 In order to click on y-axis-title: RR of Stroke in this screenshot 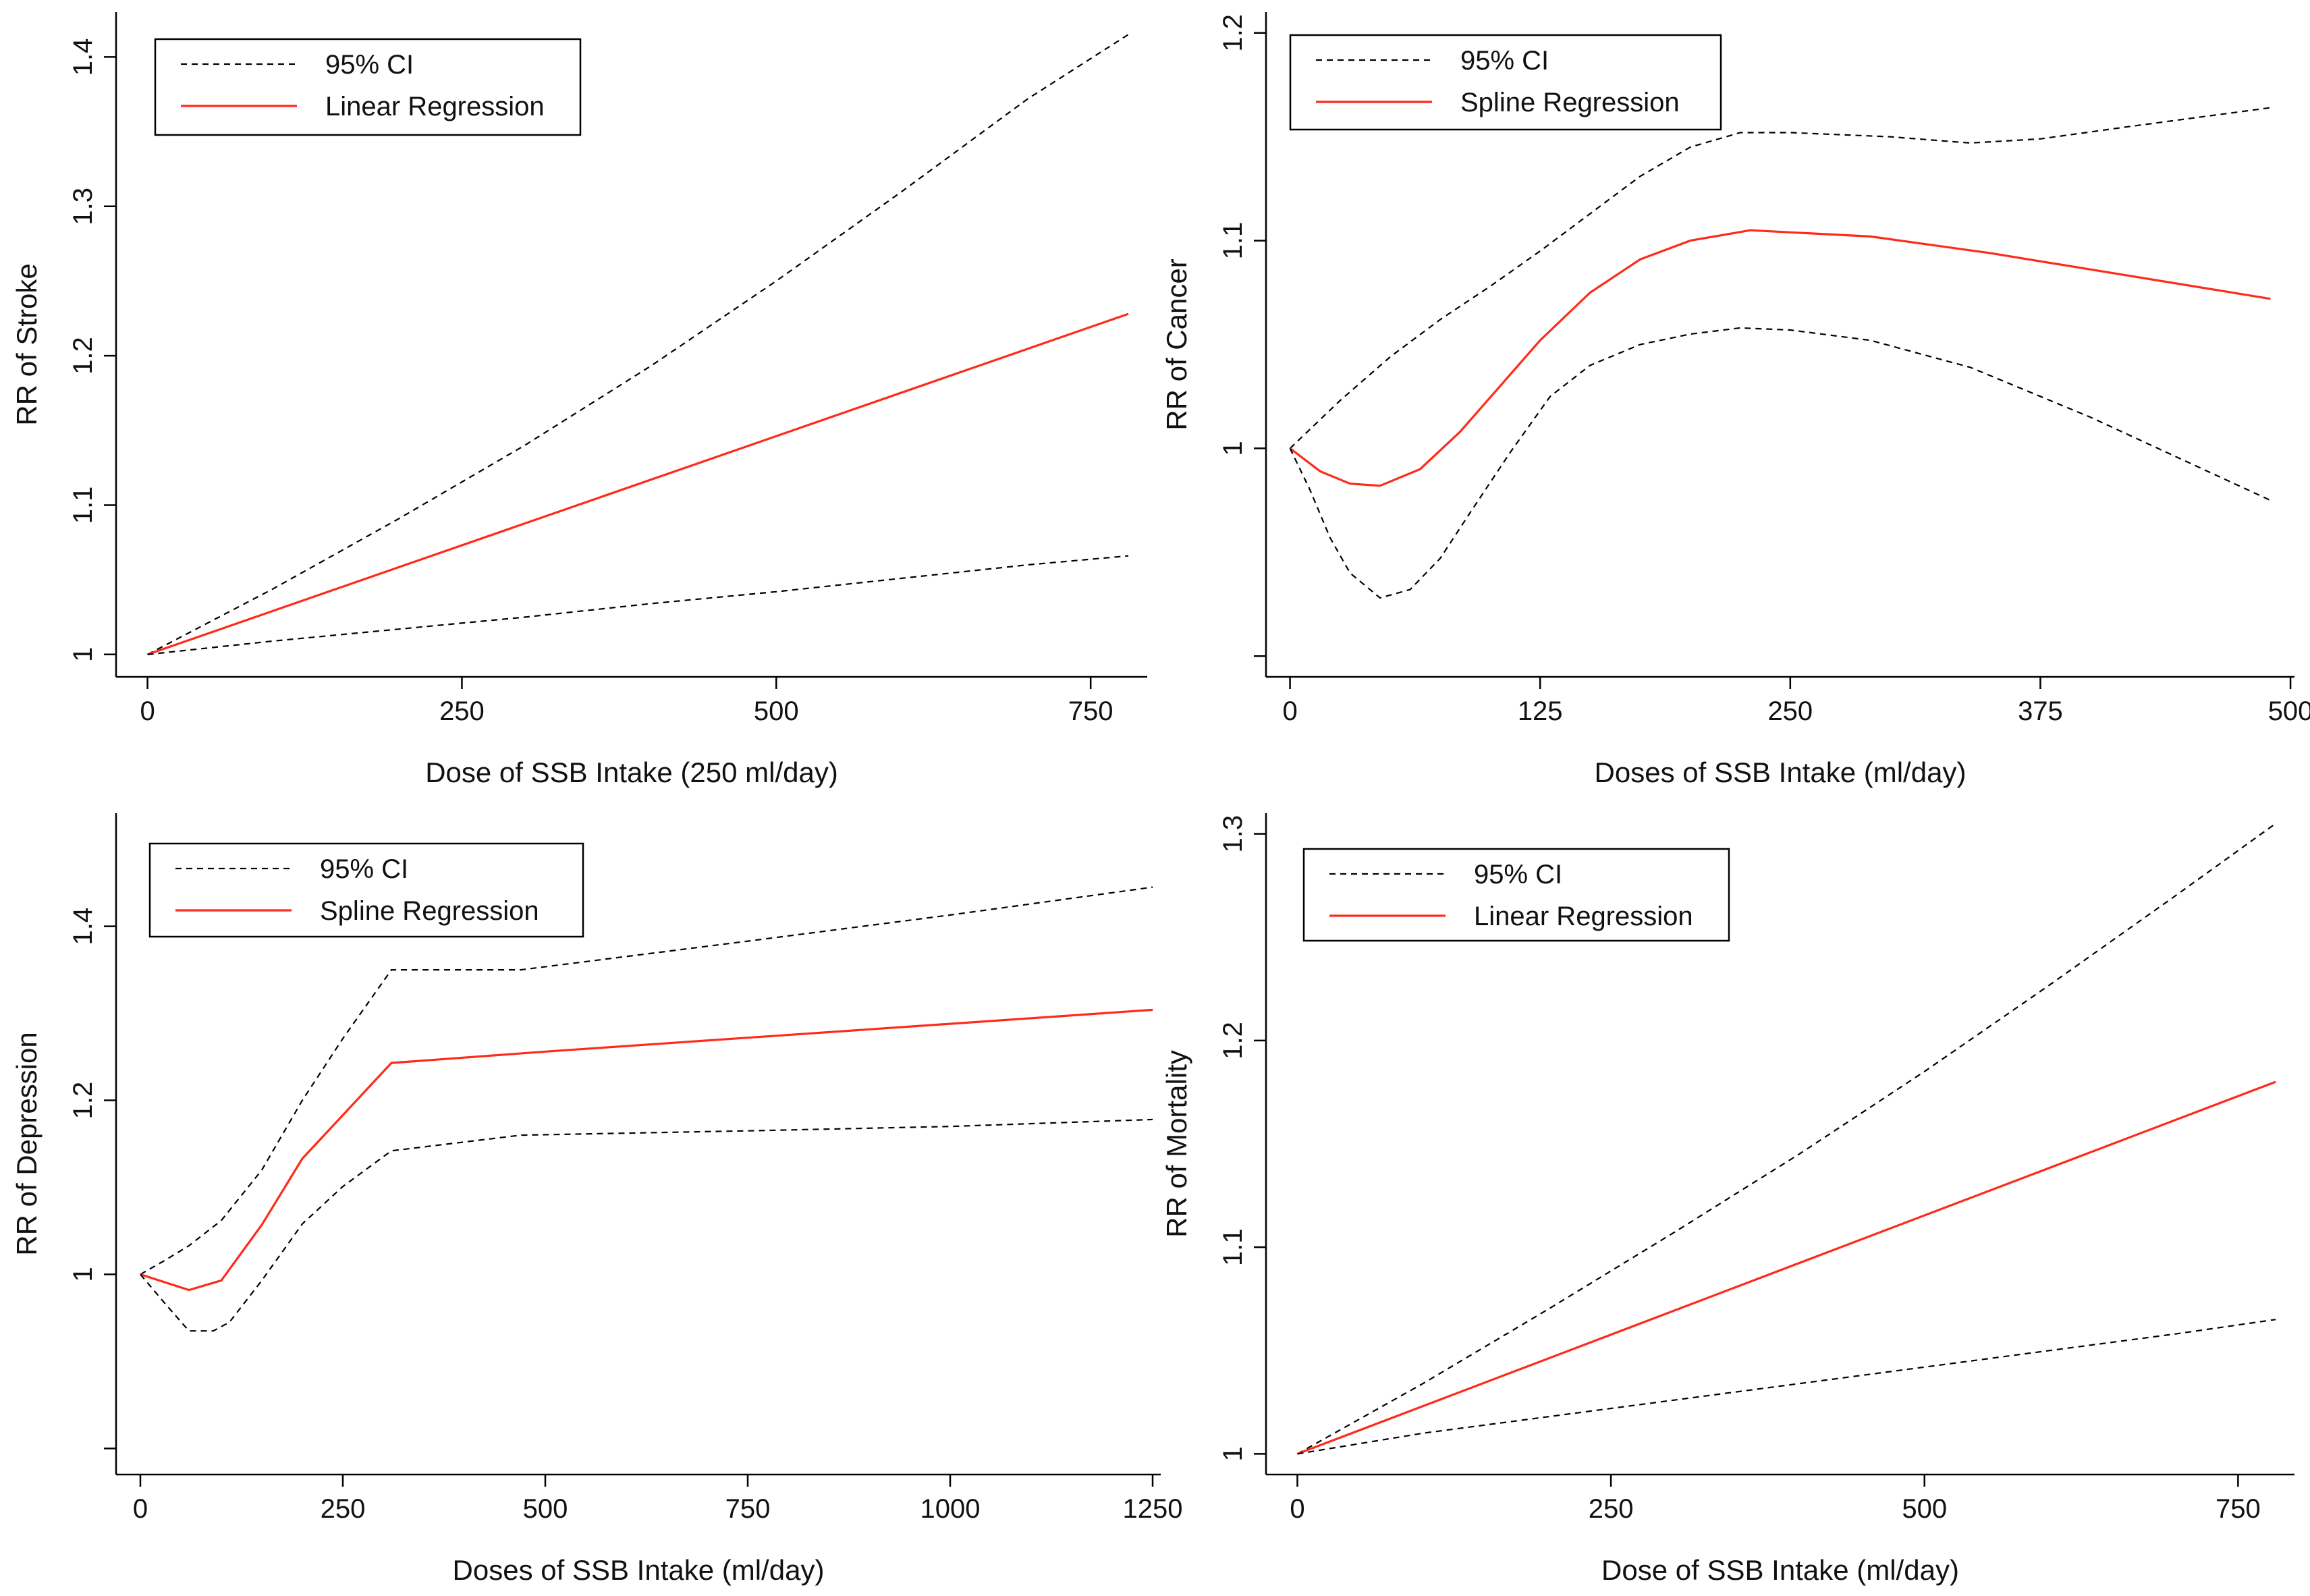, I will do `click(27, 344)`.